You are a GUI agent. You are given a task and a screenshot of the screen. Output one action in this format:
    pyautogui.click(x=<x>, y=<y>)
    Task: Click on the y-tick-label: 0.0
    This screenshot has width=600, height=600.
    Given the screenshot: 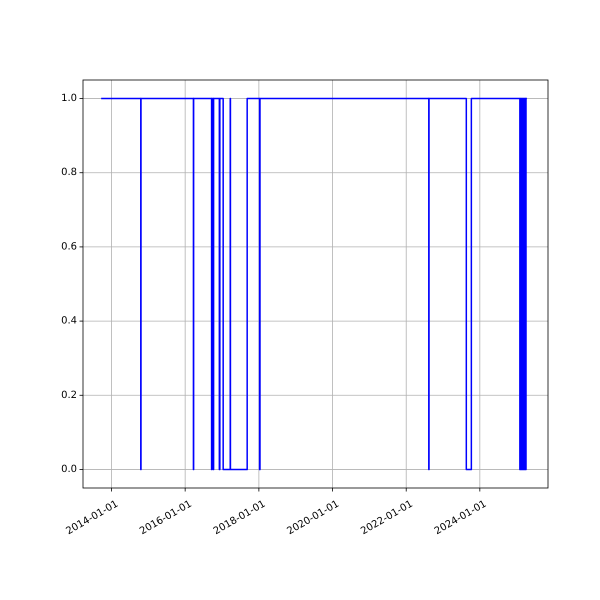 What is the action you would take?
    pyautogui.click(x=69, y=469)
    